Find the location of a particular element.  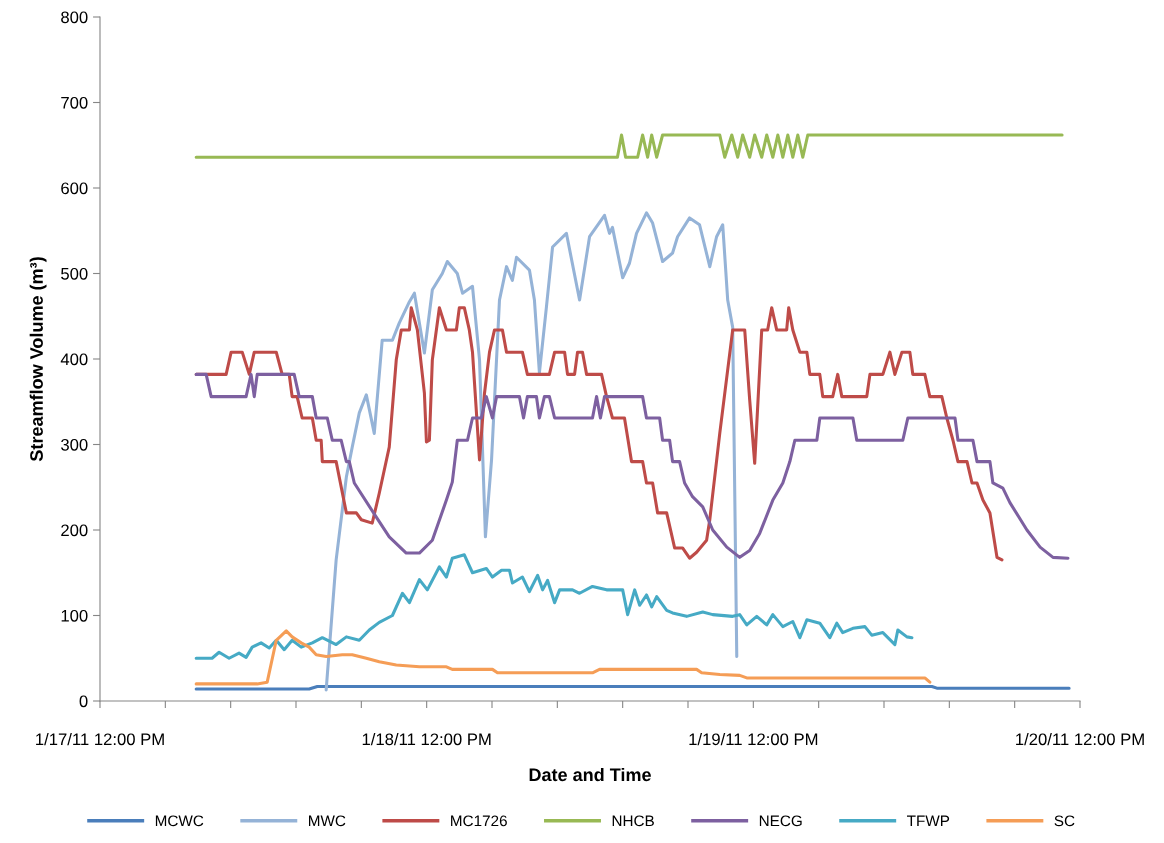

x-tick-label: 1/19/11 12:00 PM is located at coordinates (753, 739).